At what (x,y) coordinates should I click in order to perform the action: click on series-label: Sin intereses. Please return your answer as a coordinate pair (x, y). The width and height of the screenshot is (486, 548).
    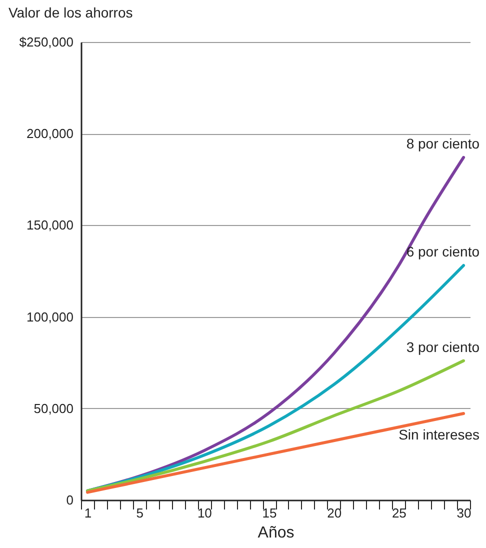
    Looking at the image, I should click on (439, 434).